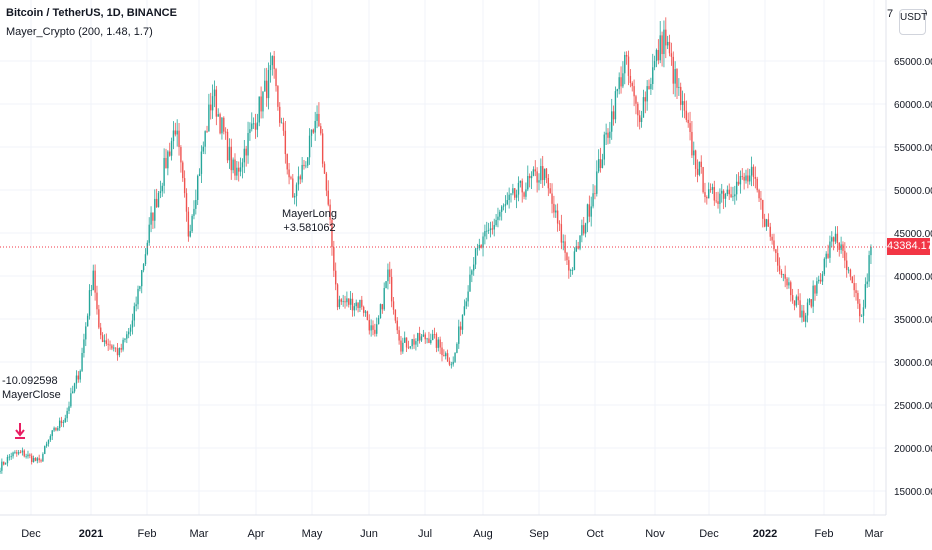 This screenshot has width=932, height=550. What do you see at coordinates (913, 449) in the screenshot?
I see `y-tick-label: 20000.00` at bounding box center [913, 449].